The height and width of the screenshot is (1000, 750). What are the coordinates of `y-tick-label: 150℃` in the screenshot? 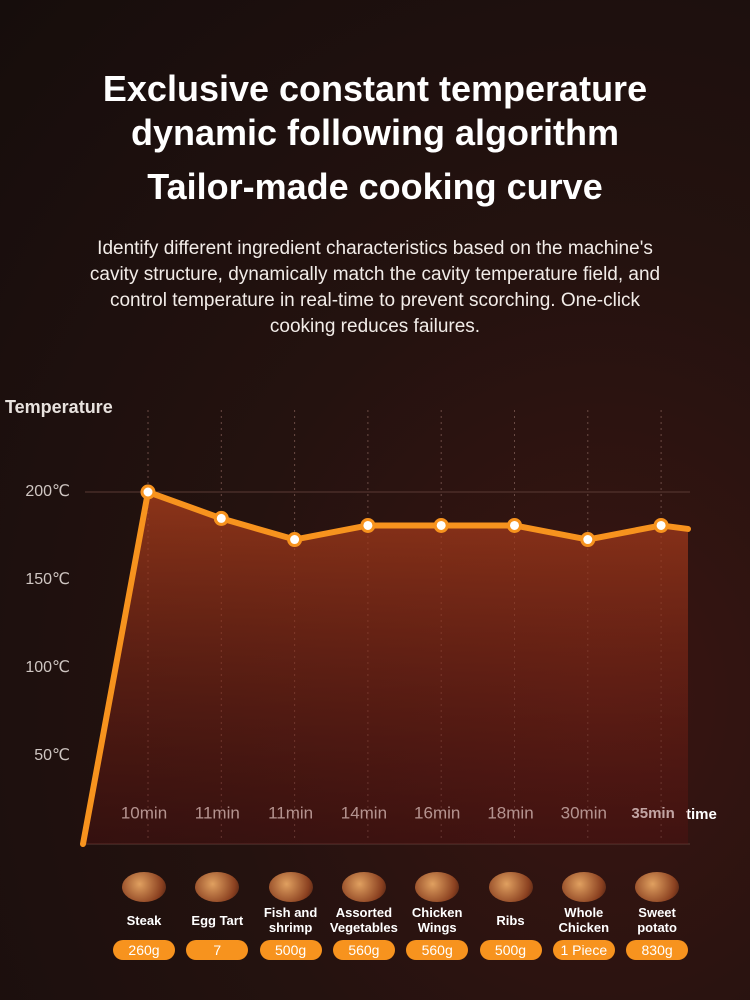 It's located at (47, 579).